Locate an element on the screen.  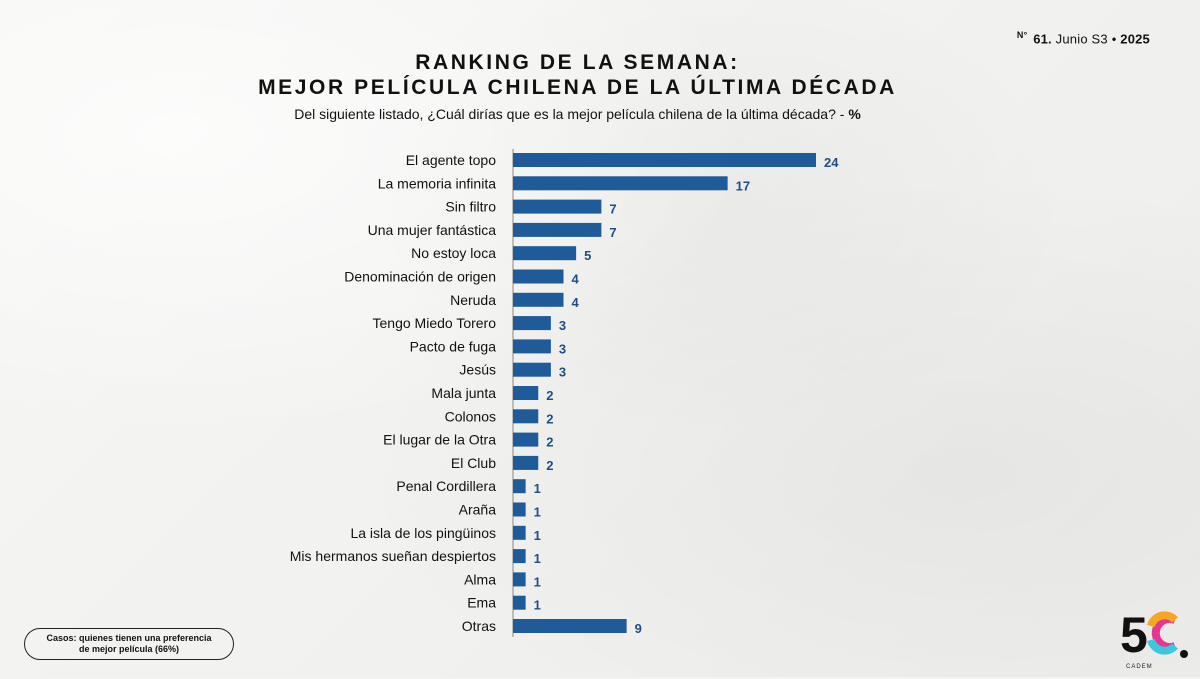
logo-sub: CADEM is located at coordinates (1139, 667).